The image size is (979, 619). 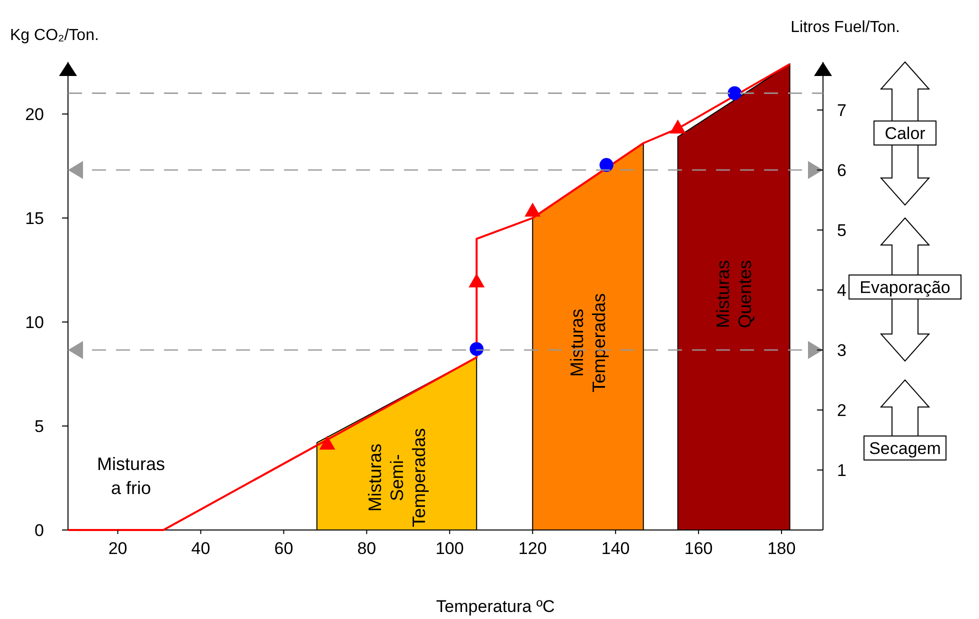 I want to click on y2-tick-label: 2, so click(x=841, y=410).